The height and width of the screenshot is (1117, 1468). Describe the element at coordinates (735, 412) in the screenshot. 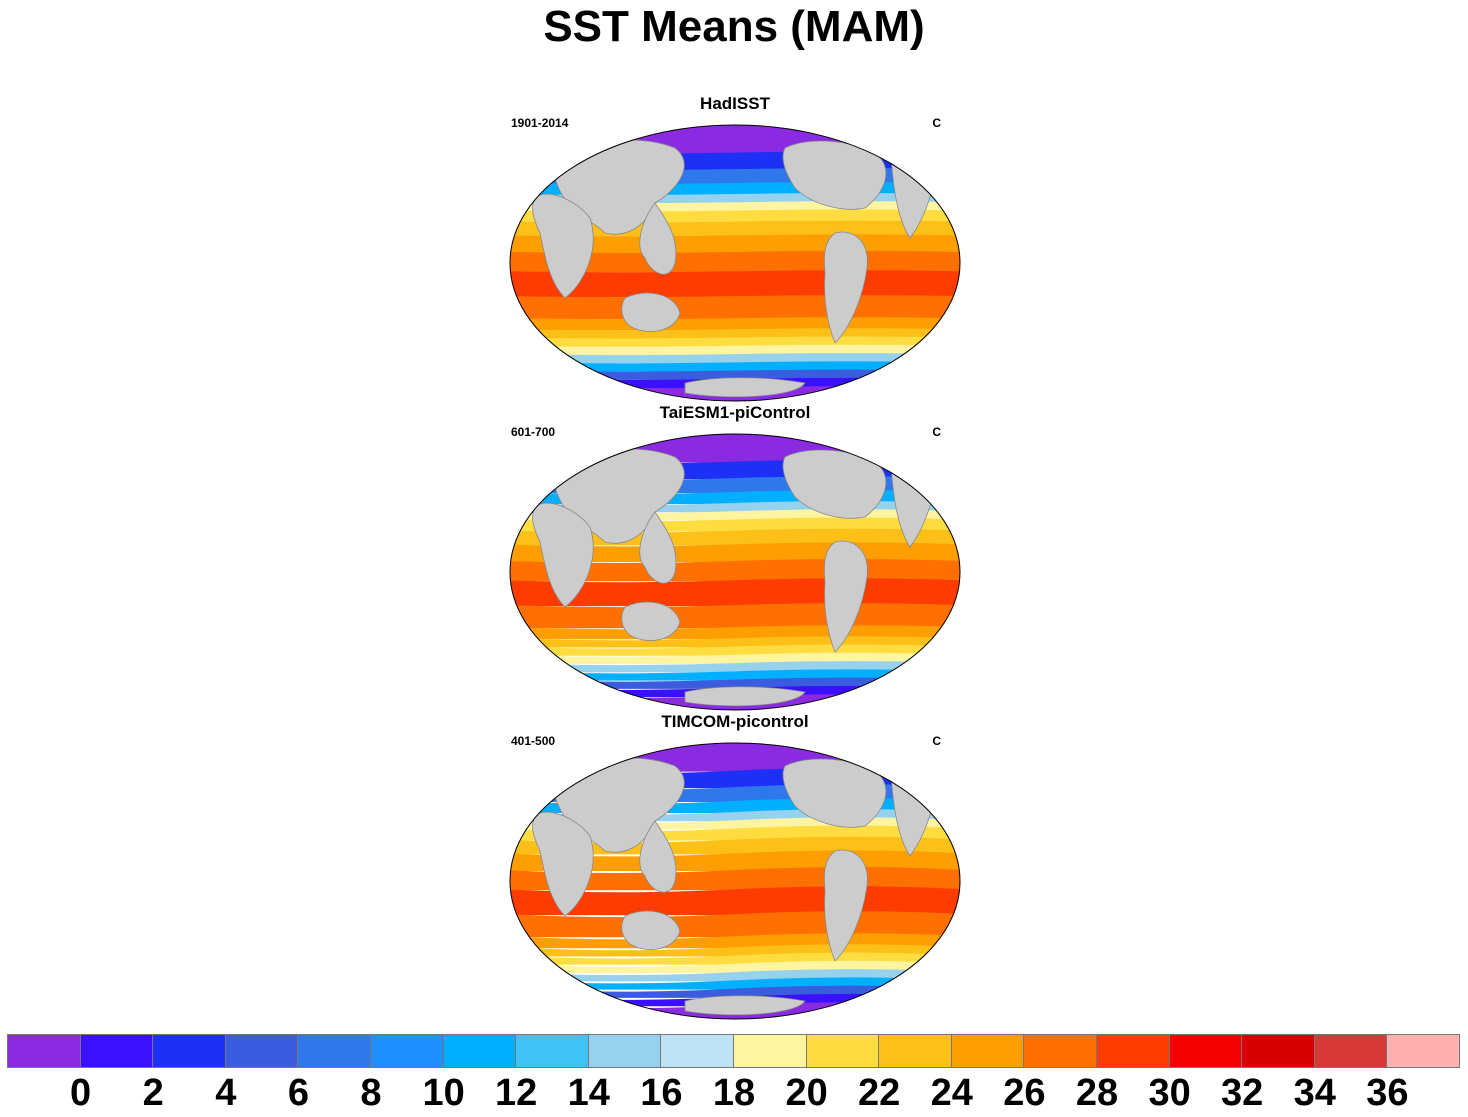

I see `panel-title: TaiESM1-piControl` at that location.